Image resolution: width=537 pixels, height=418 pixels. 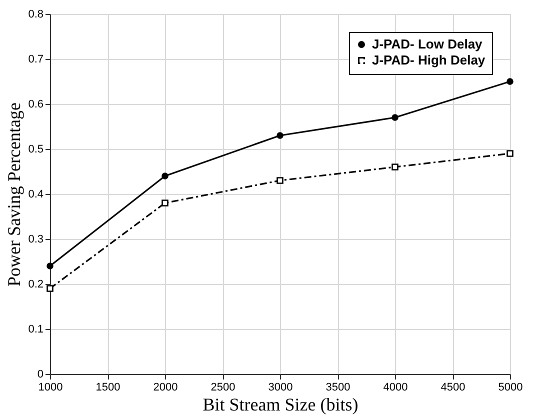 I want to click on y-tick-label: 0.2, so click(x=36, y=284).